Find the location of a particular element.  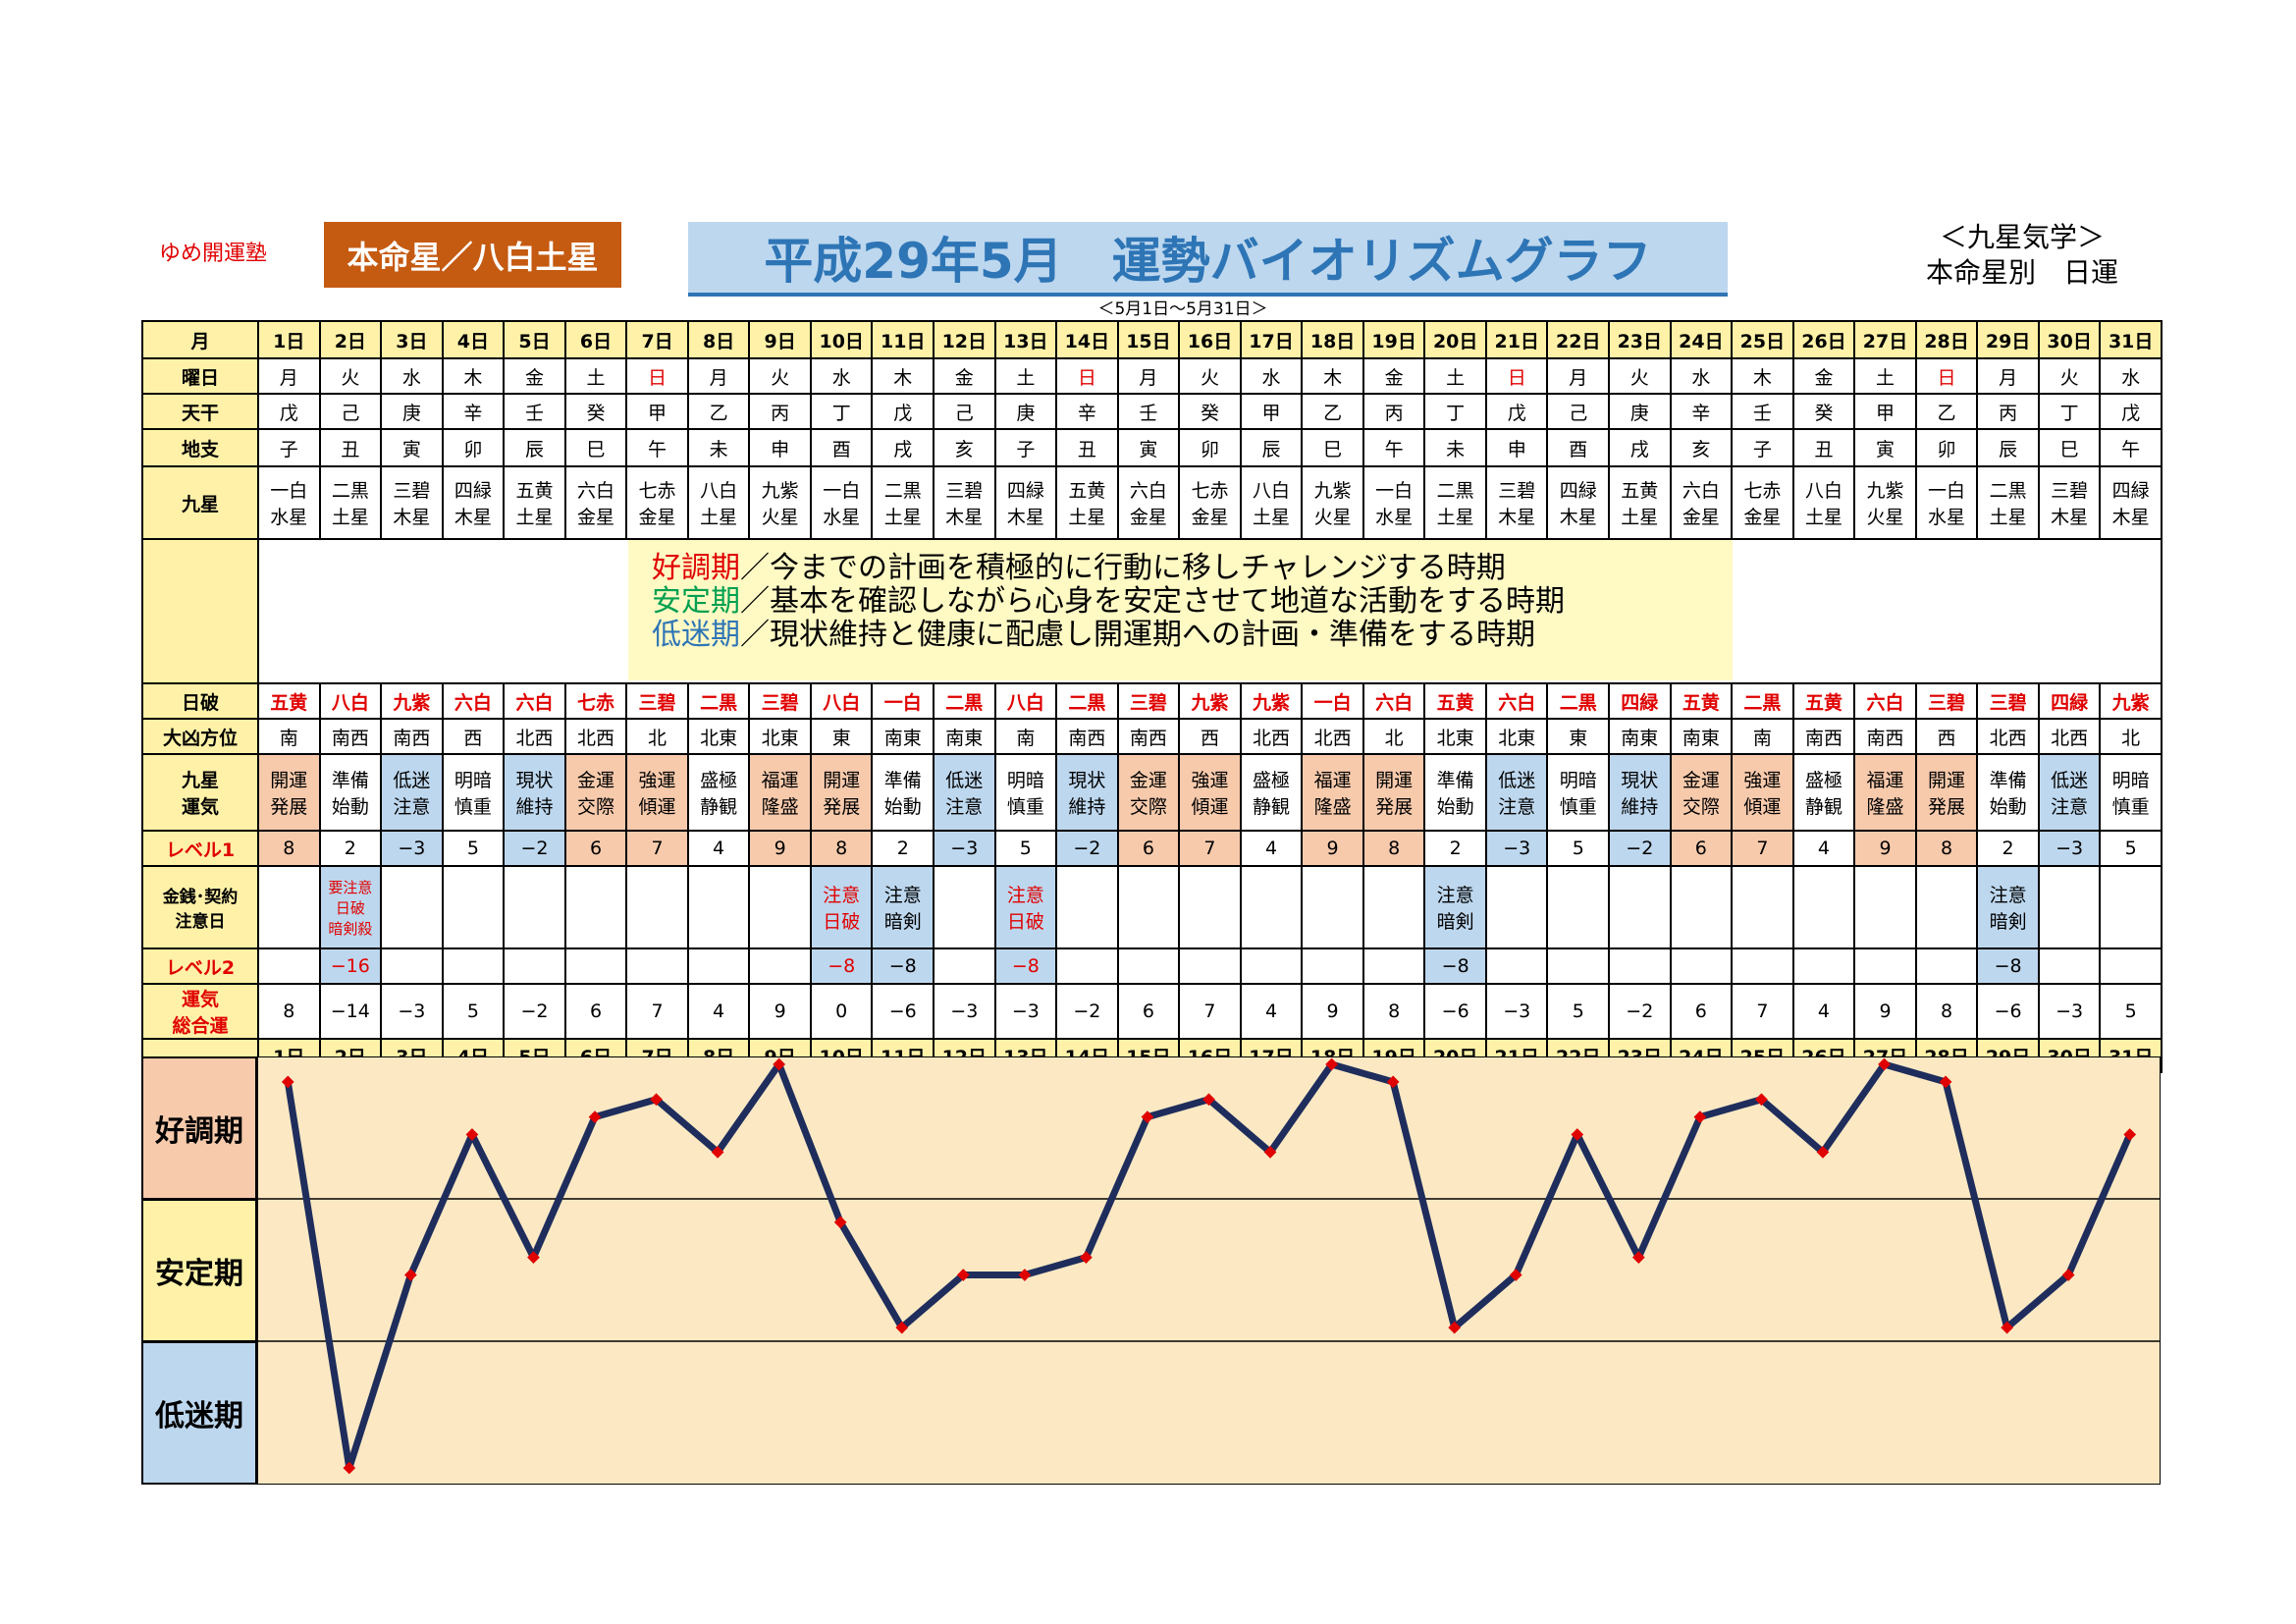

day-header: 27日 is located at coordinates (1885, 339).